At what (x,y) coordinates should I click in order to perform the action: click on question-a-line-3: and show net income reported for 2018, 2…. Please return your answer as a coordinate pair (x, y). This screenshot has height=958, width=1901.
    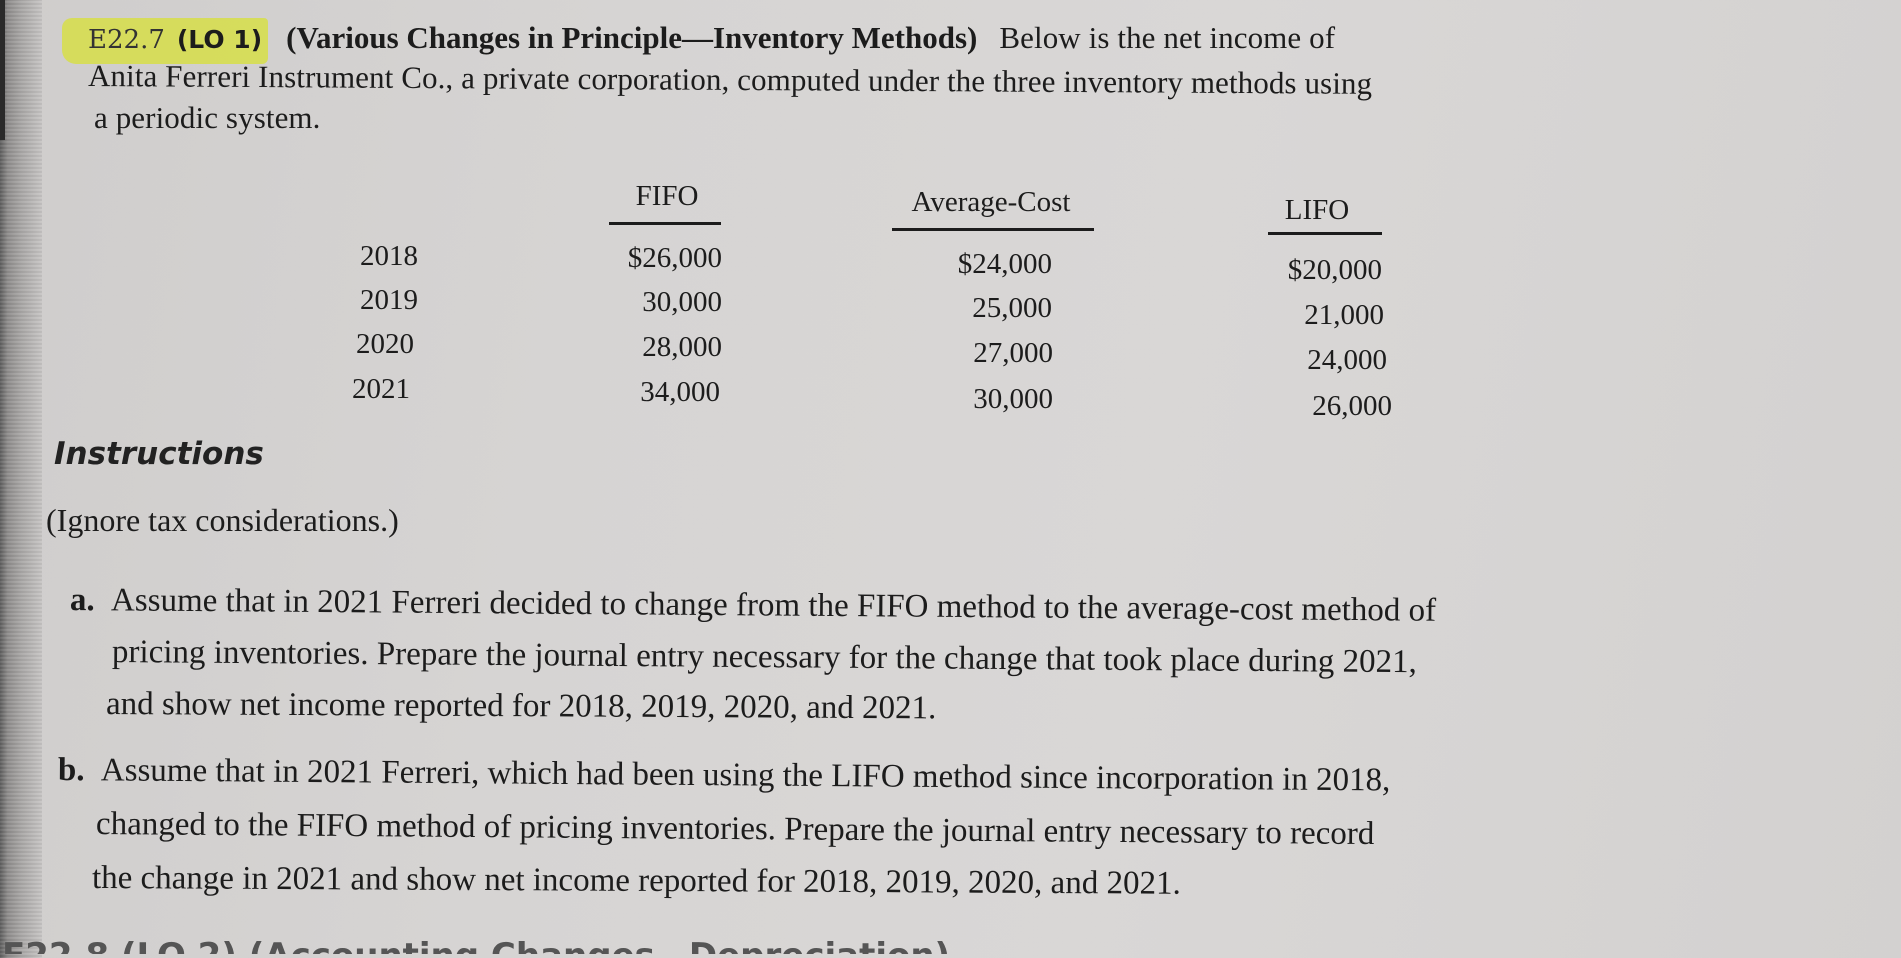
    Looking at the image, I should click on (521, 706).